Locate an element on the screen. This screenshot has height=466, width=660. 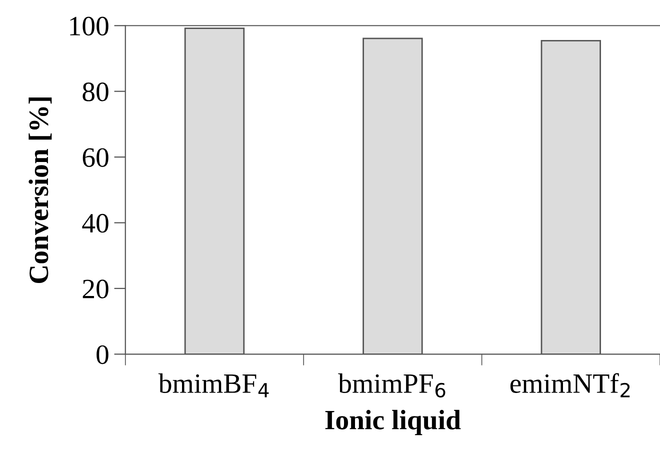
y-tick-label: 0 is located at coordinates (102, 354).